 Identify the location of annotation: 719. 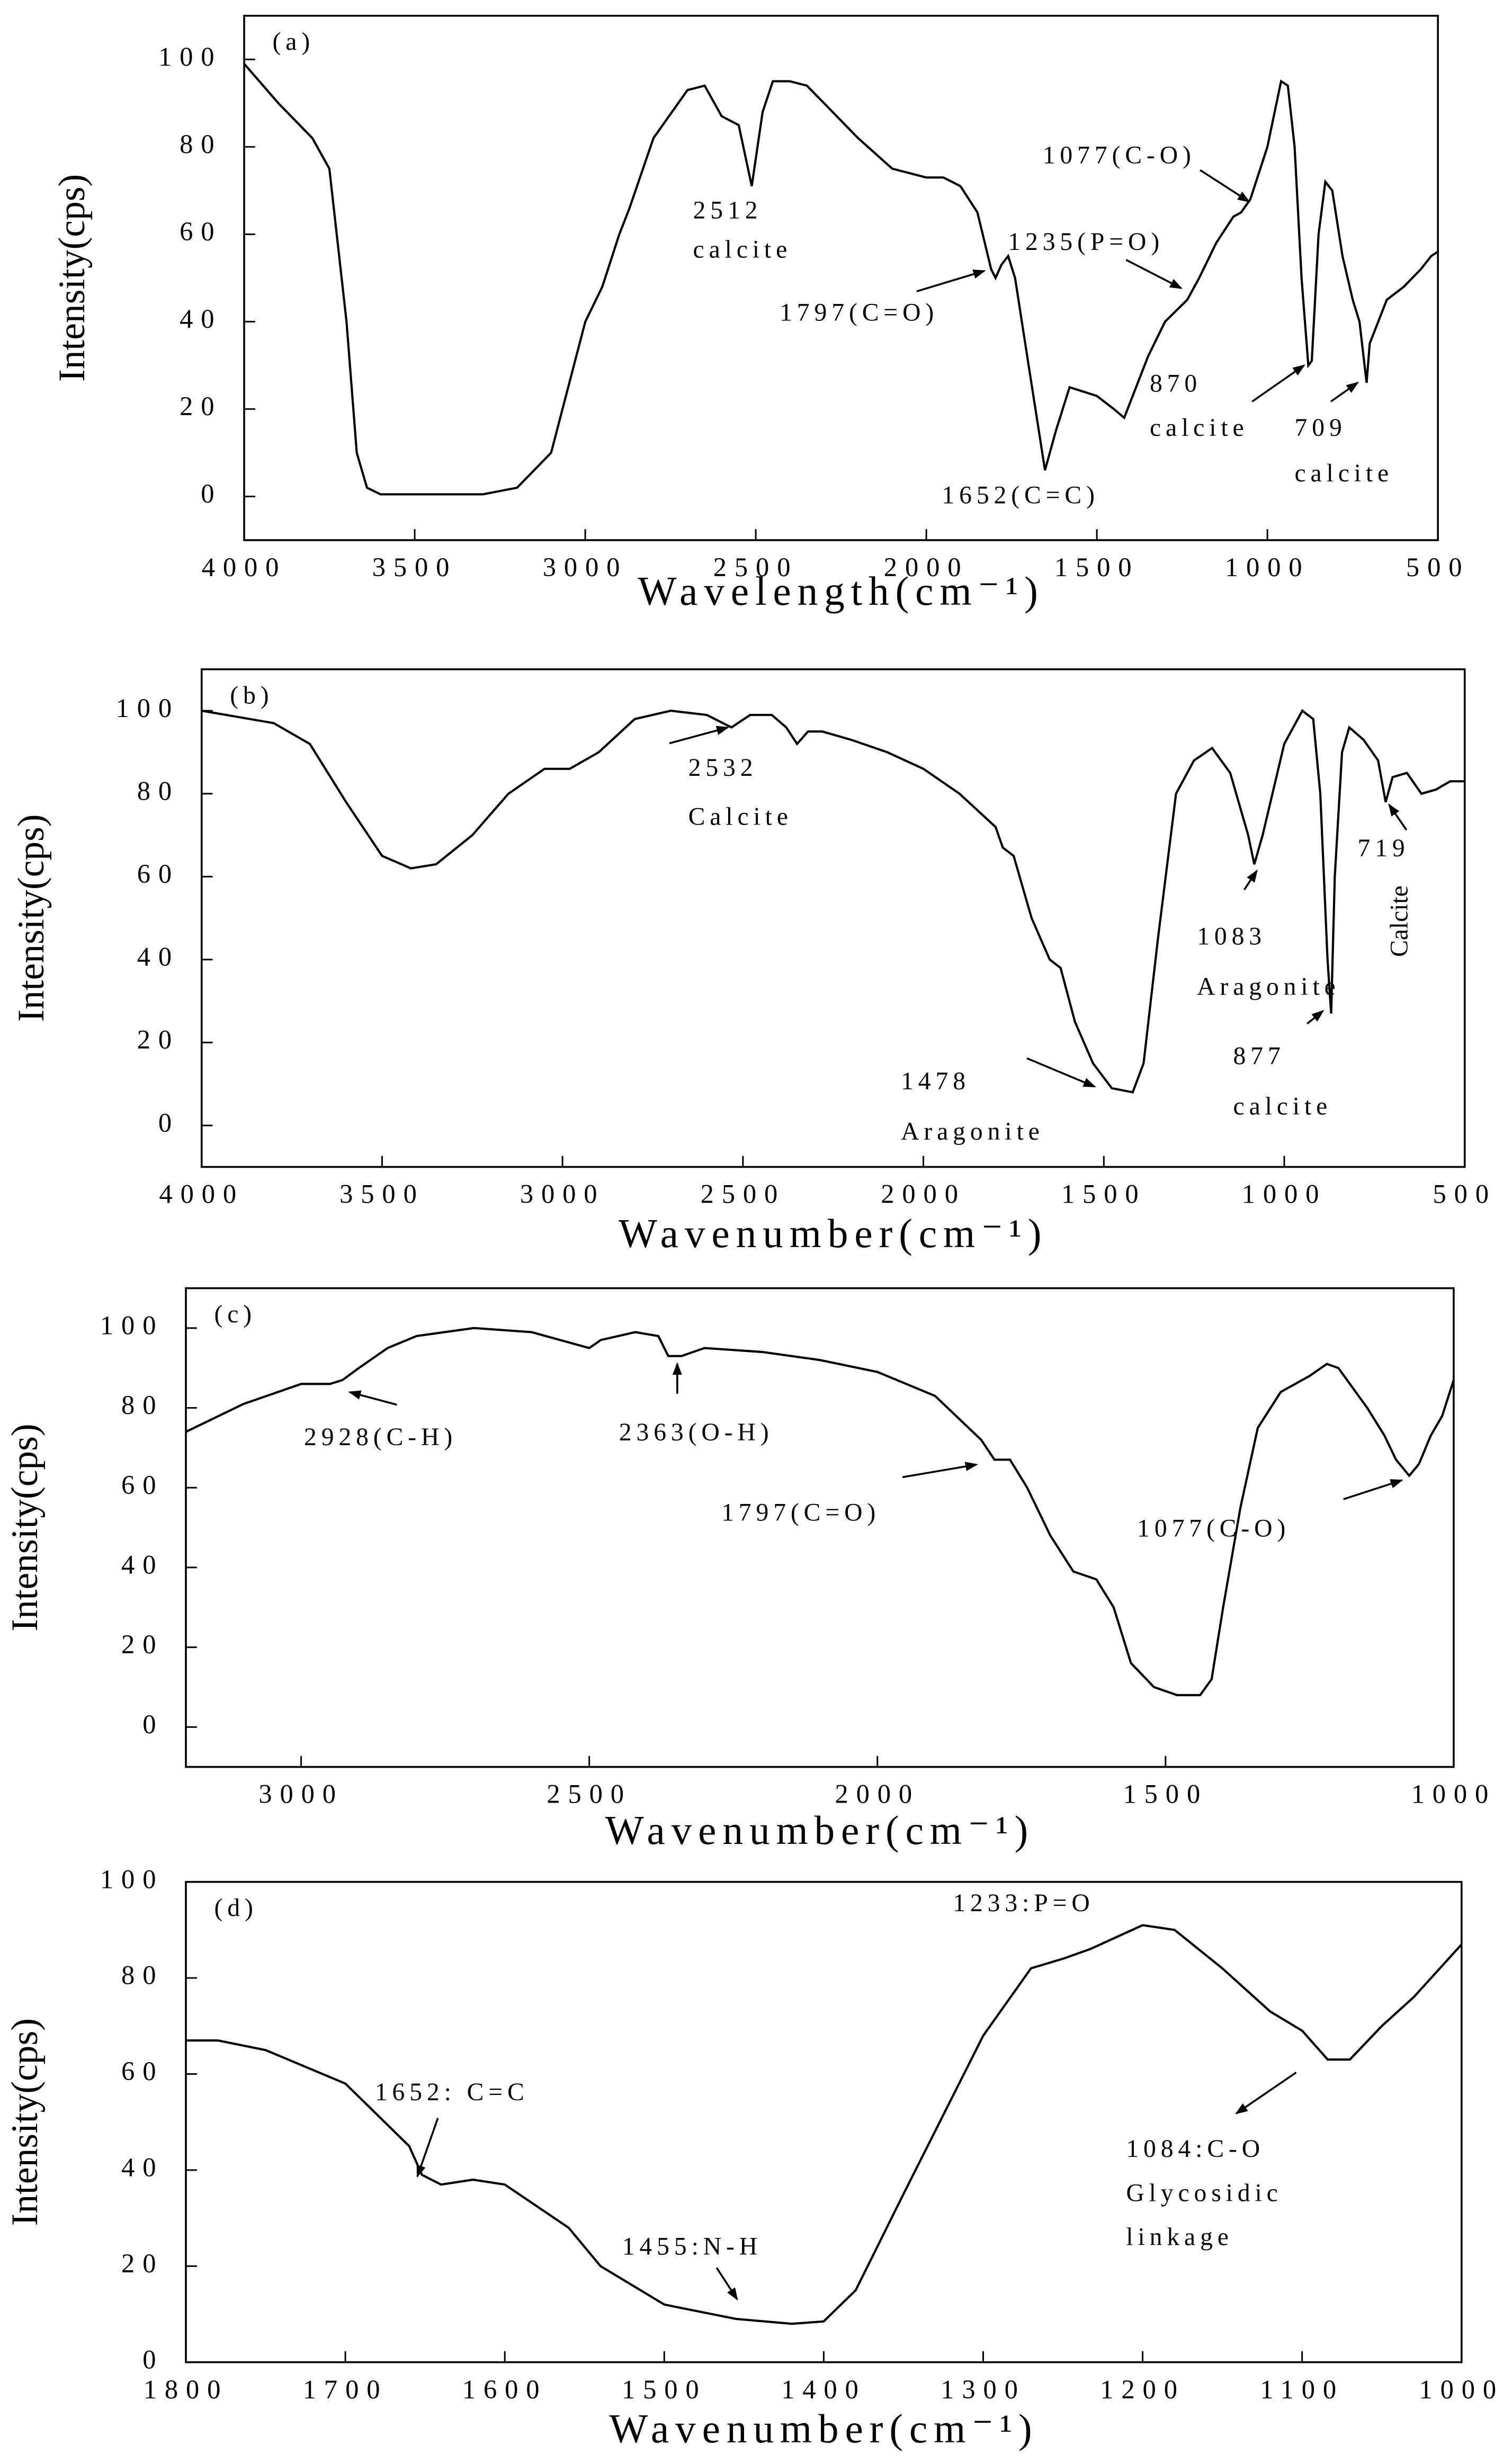
(1383, 848).